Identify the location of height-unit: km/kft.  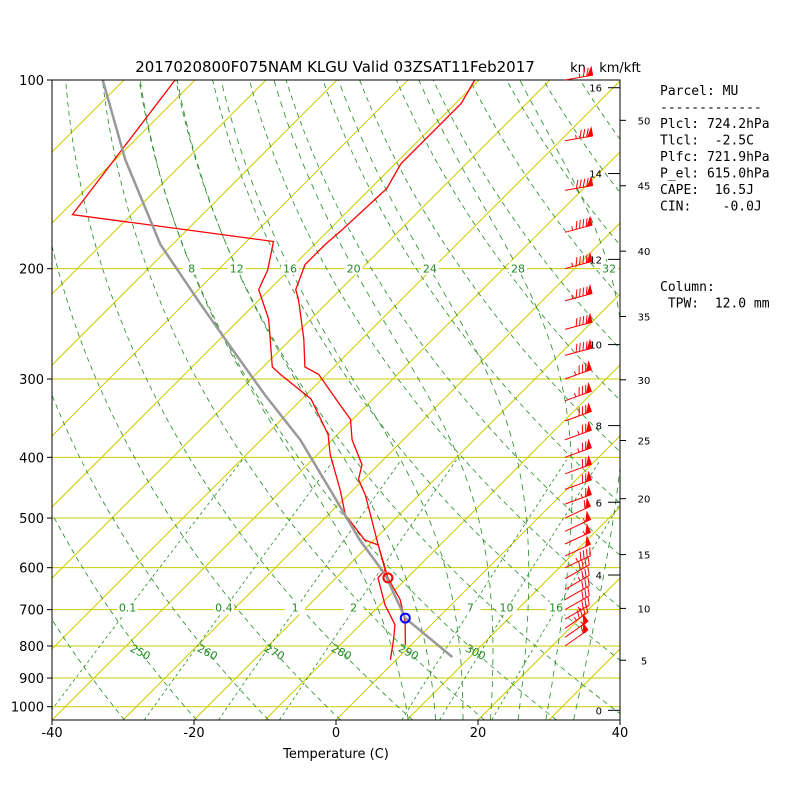
(620, 68).